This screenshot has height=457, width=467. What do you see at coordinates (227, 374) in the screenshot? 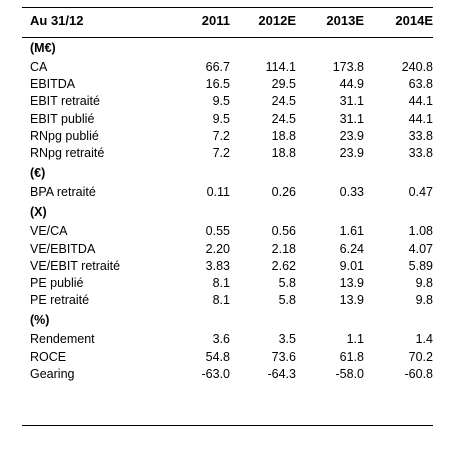
I see `table-row: Gearing -63.0 -64.3 -58.0 -60.8` at bounding box center [227, 374].